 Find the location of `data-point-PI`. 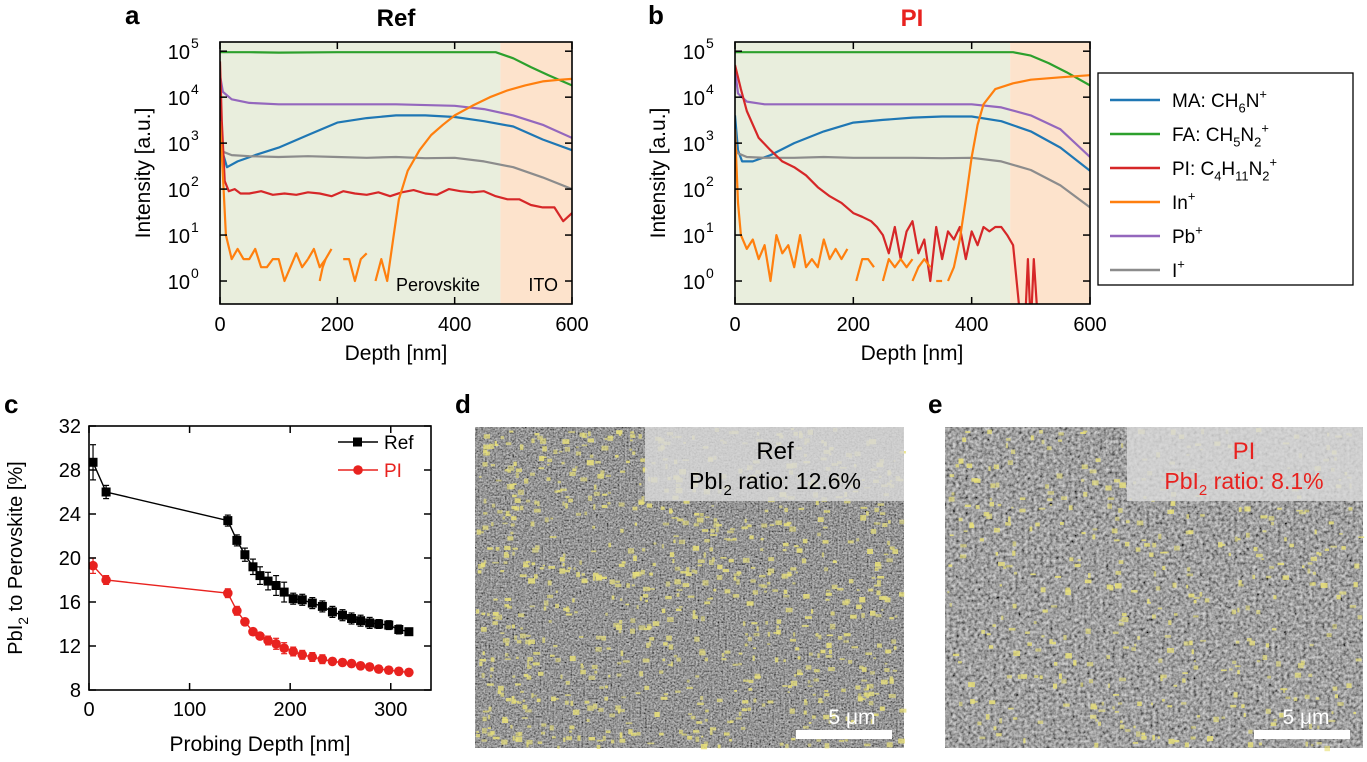

data-point-PI is located at coordinates (268, 640).